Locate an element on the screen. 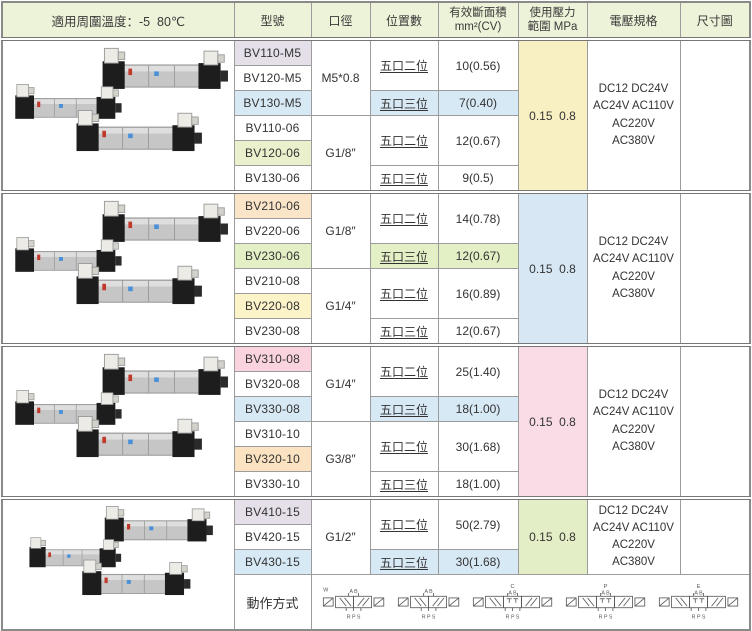 The height and width of the screenshot is (631, 752). model-cell: BV330-08 is located at coordinates (272, 409).